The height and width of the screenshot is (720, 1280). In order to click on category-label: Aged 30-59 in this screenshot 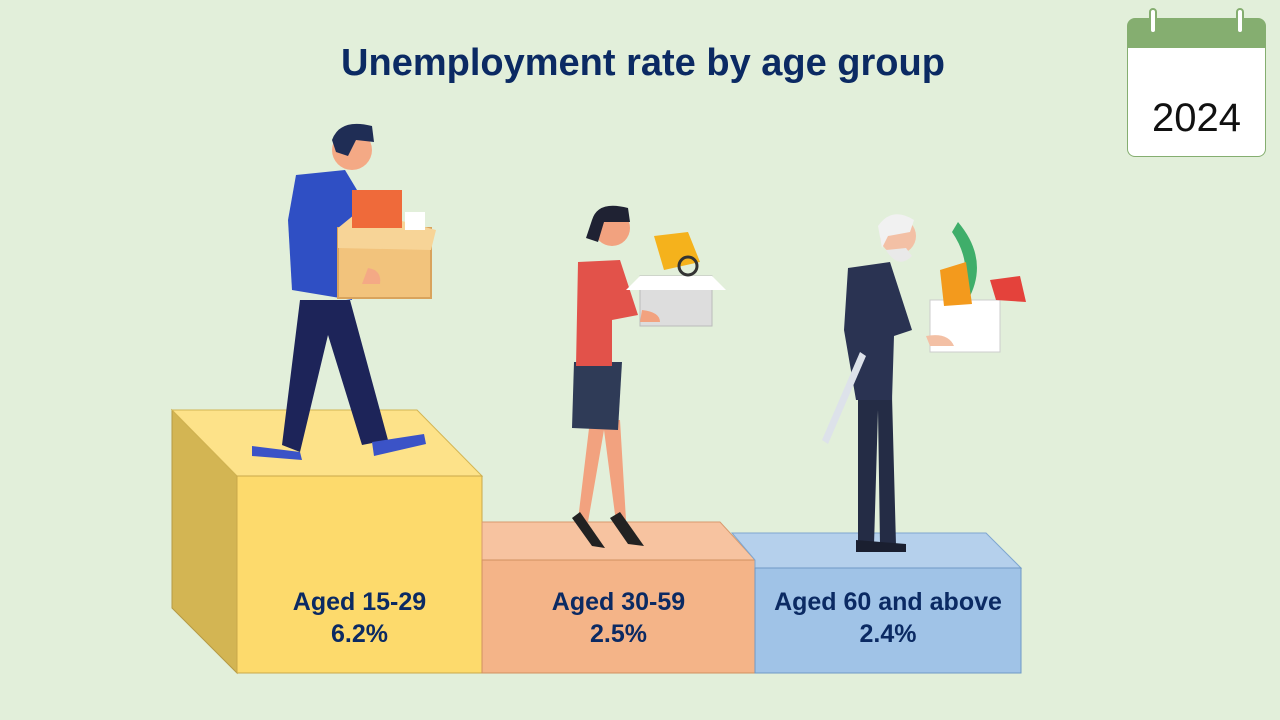, I will do `click(618, 602)`.